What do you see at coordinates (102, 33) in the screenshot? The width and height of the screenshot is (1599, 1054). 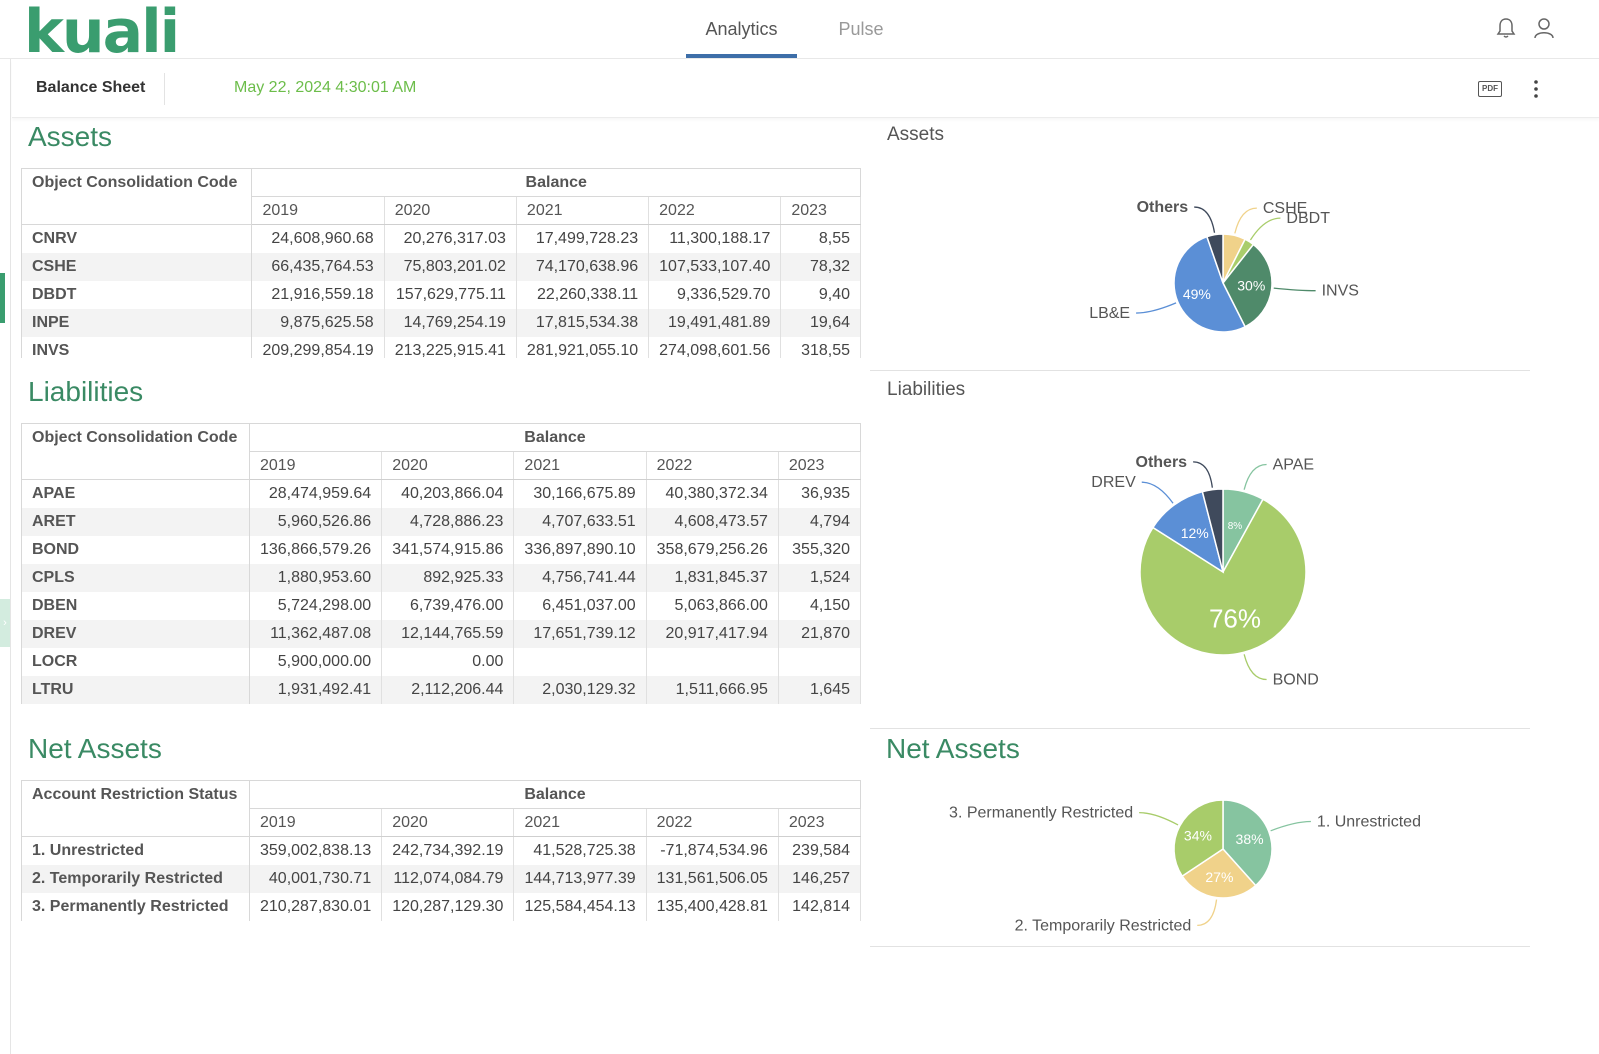 I see `kuali-logo: kuali` at bounding box center [102, 33].